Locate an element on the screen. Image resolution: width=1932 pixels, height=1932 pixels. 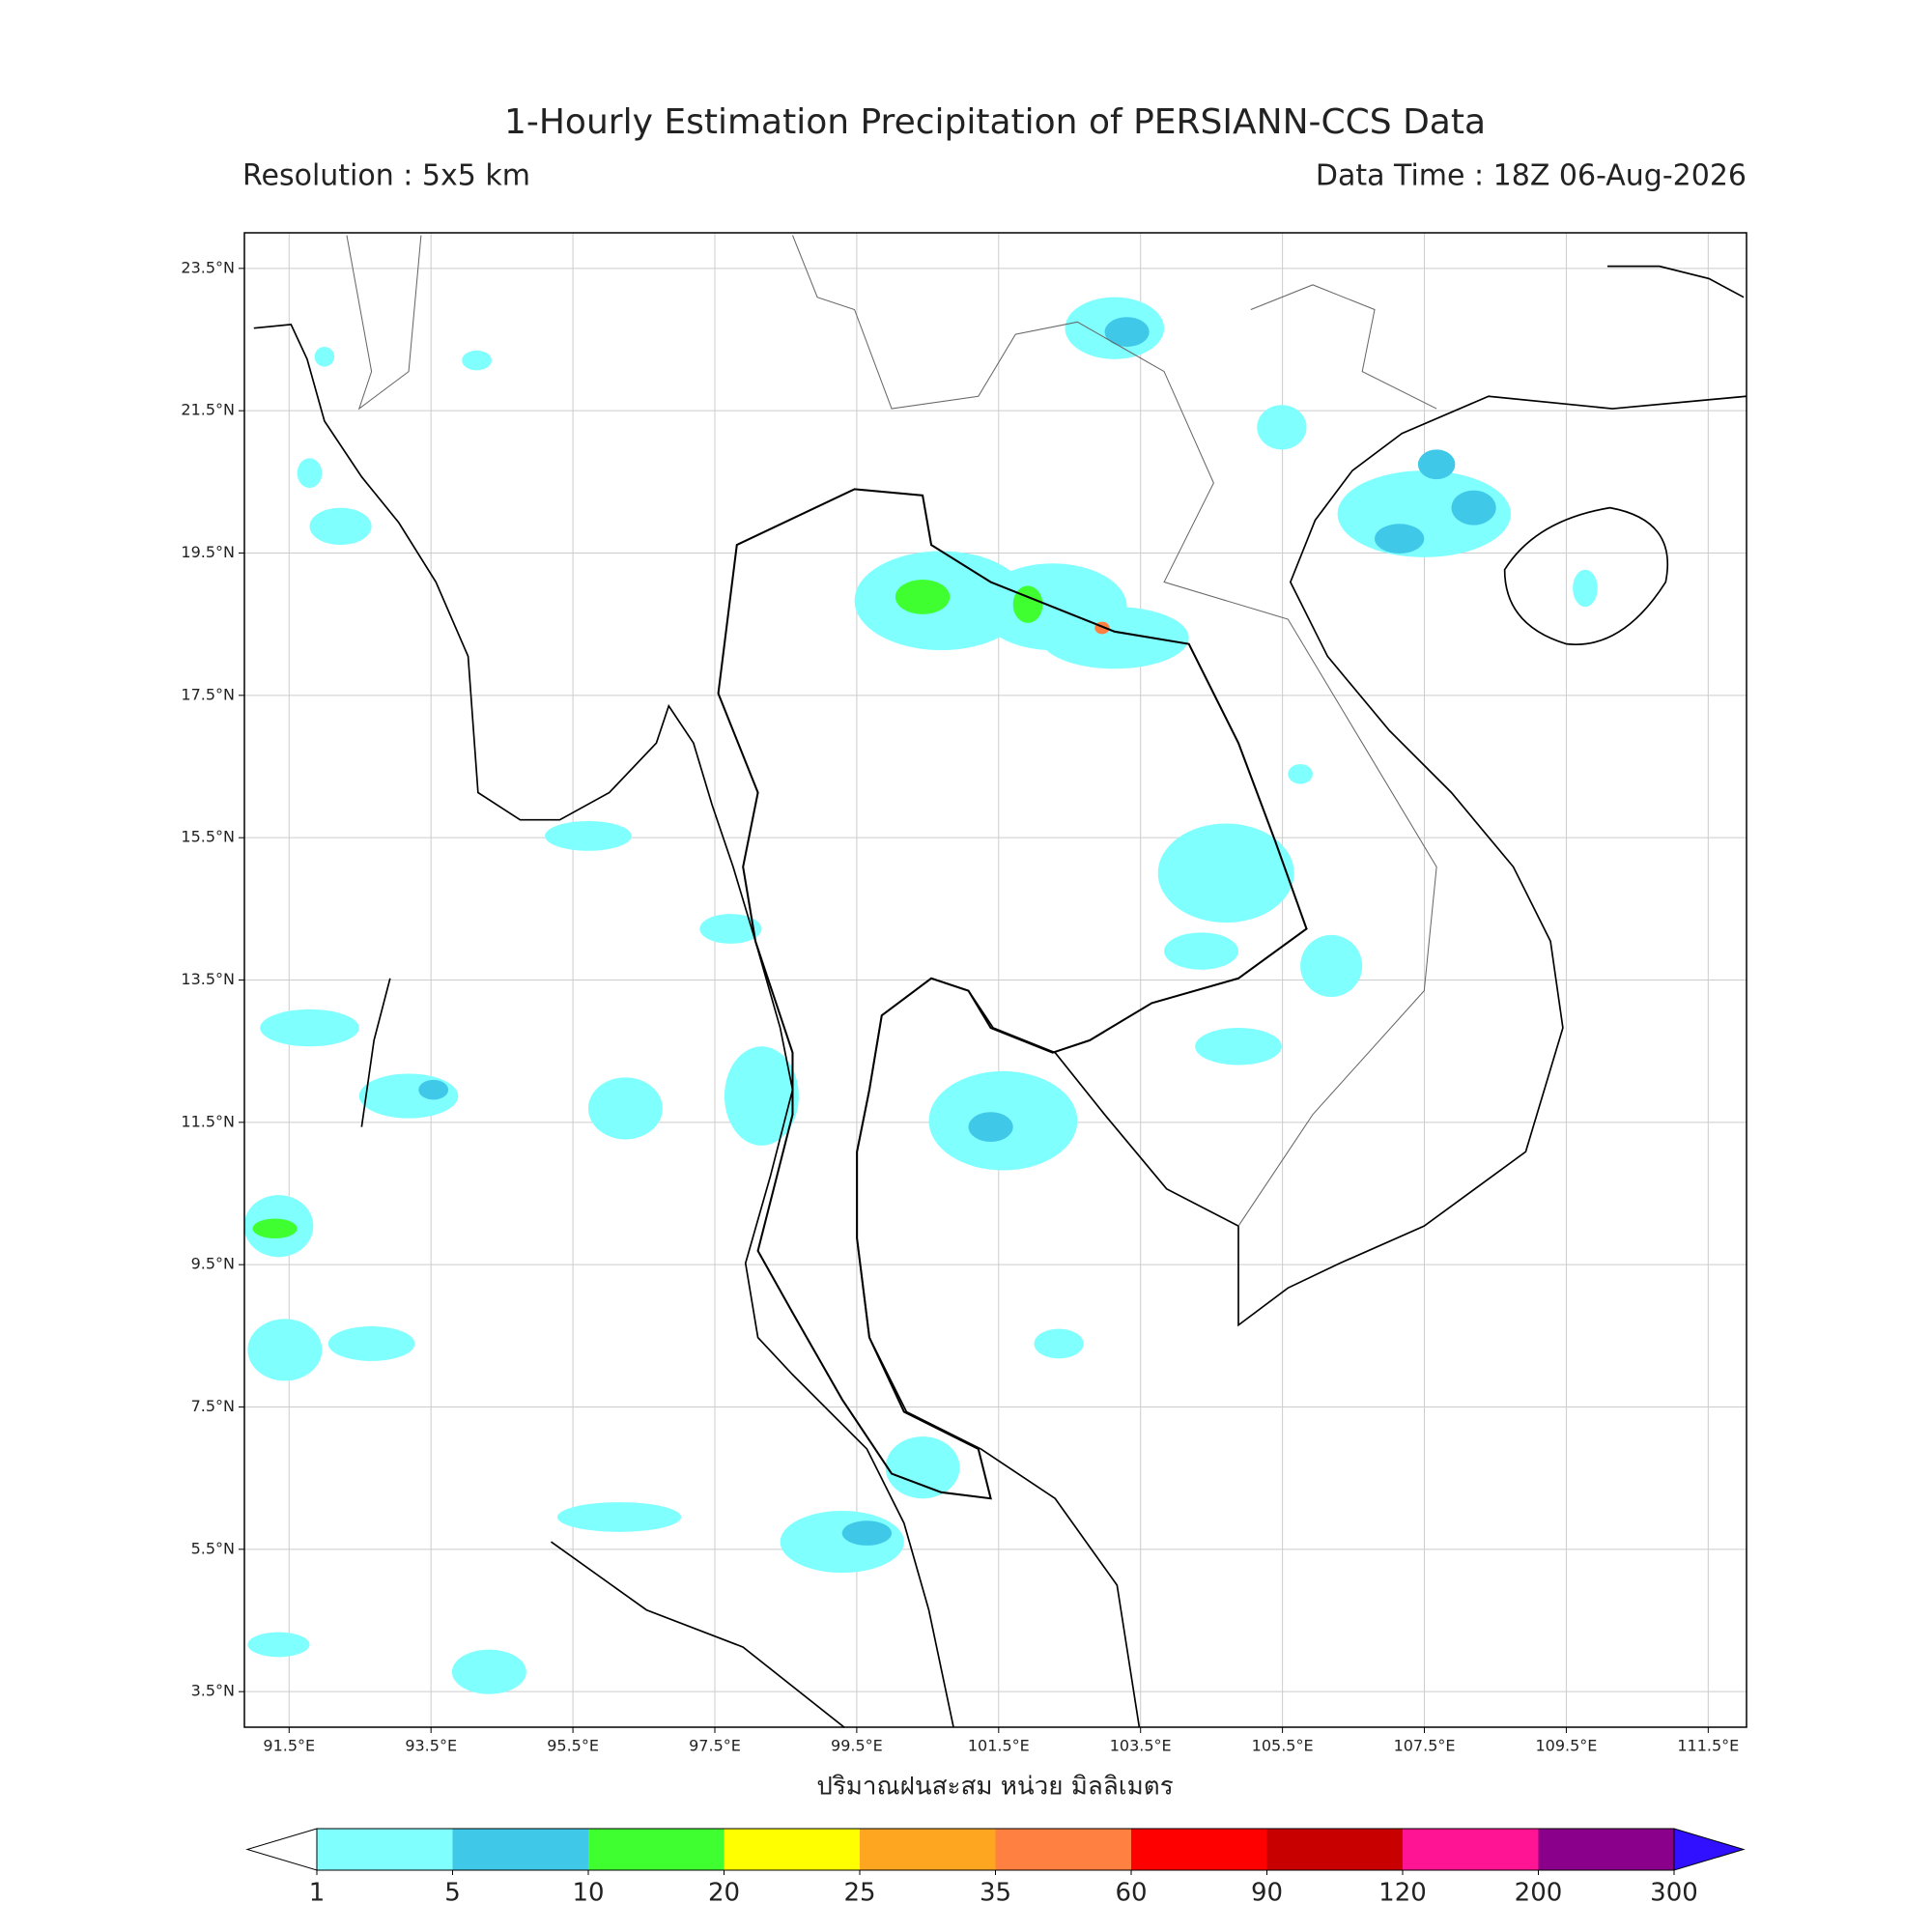
x-tick-label: 107.5°E is located at coordinates (1425, 1746).